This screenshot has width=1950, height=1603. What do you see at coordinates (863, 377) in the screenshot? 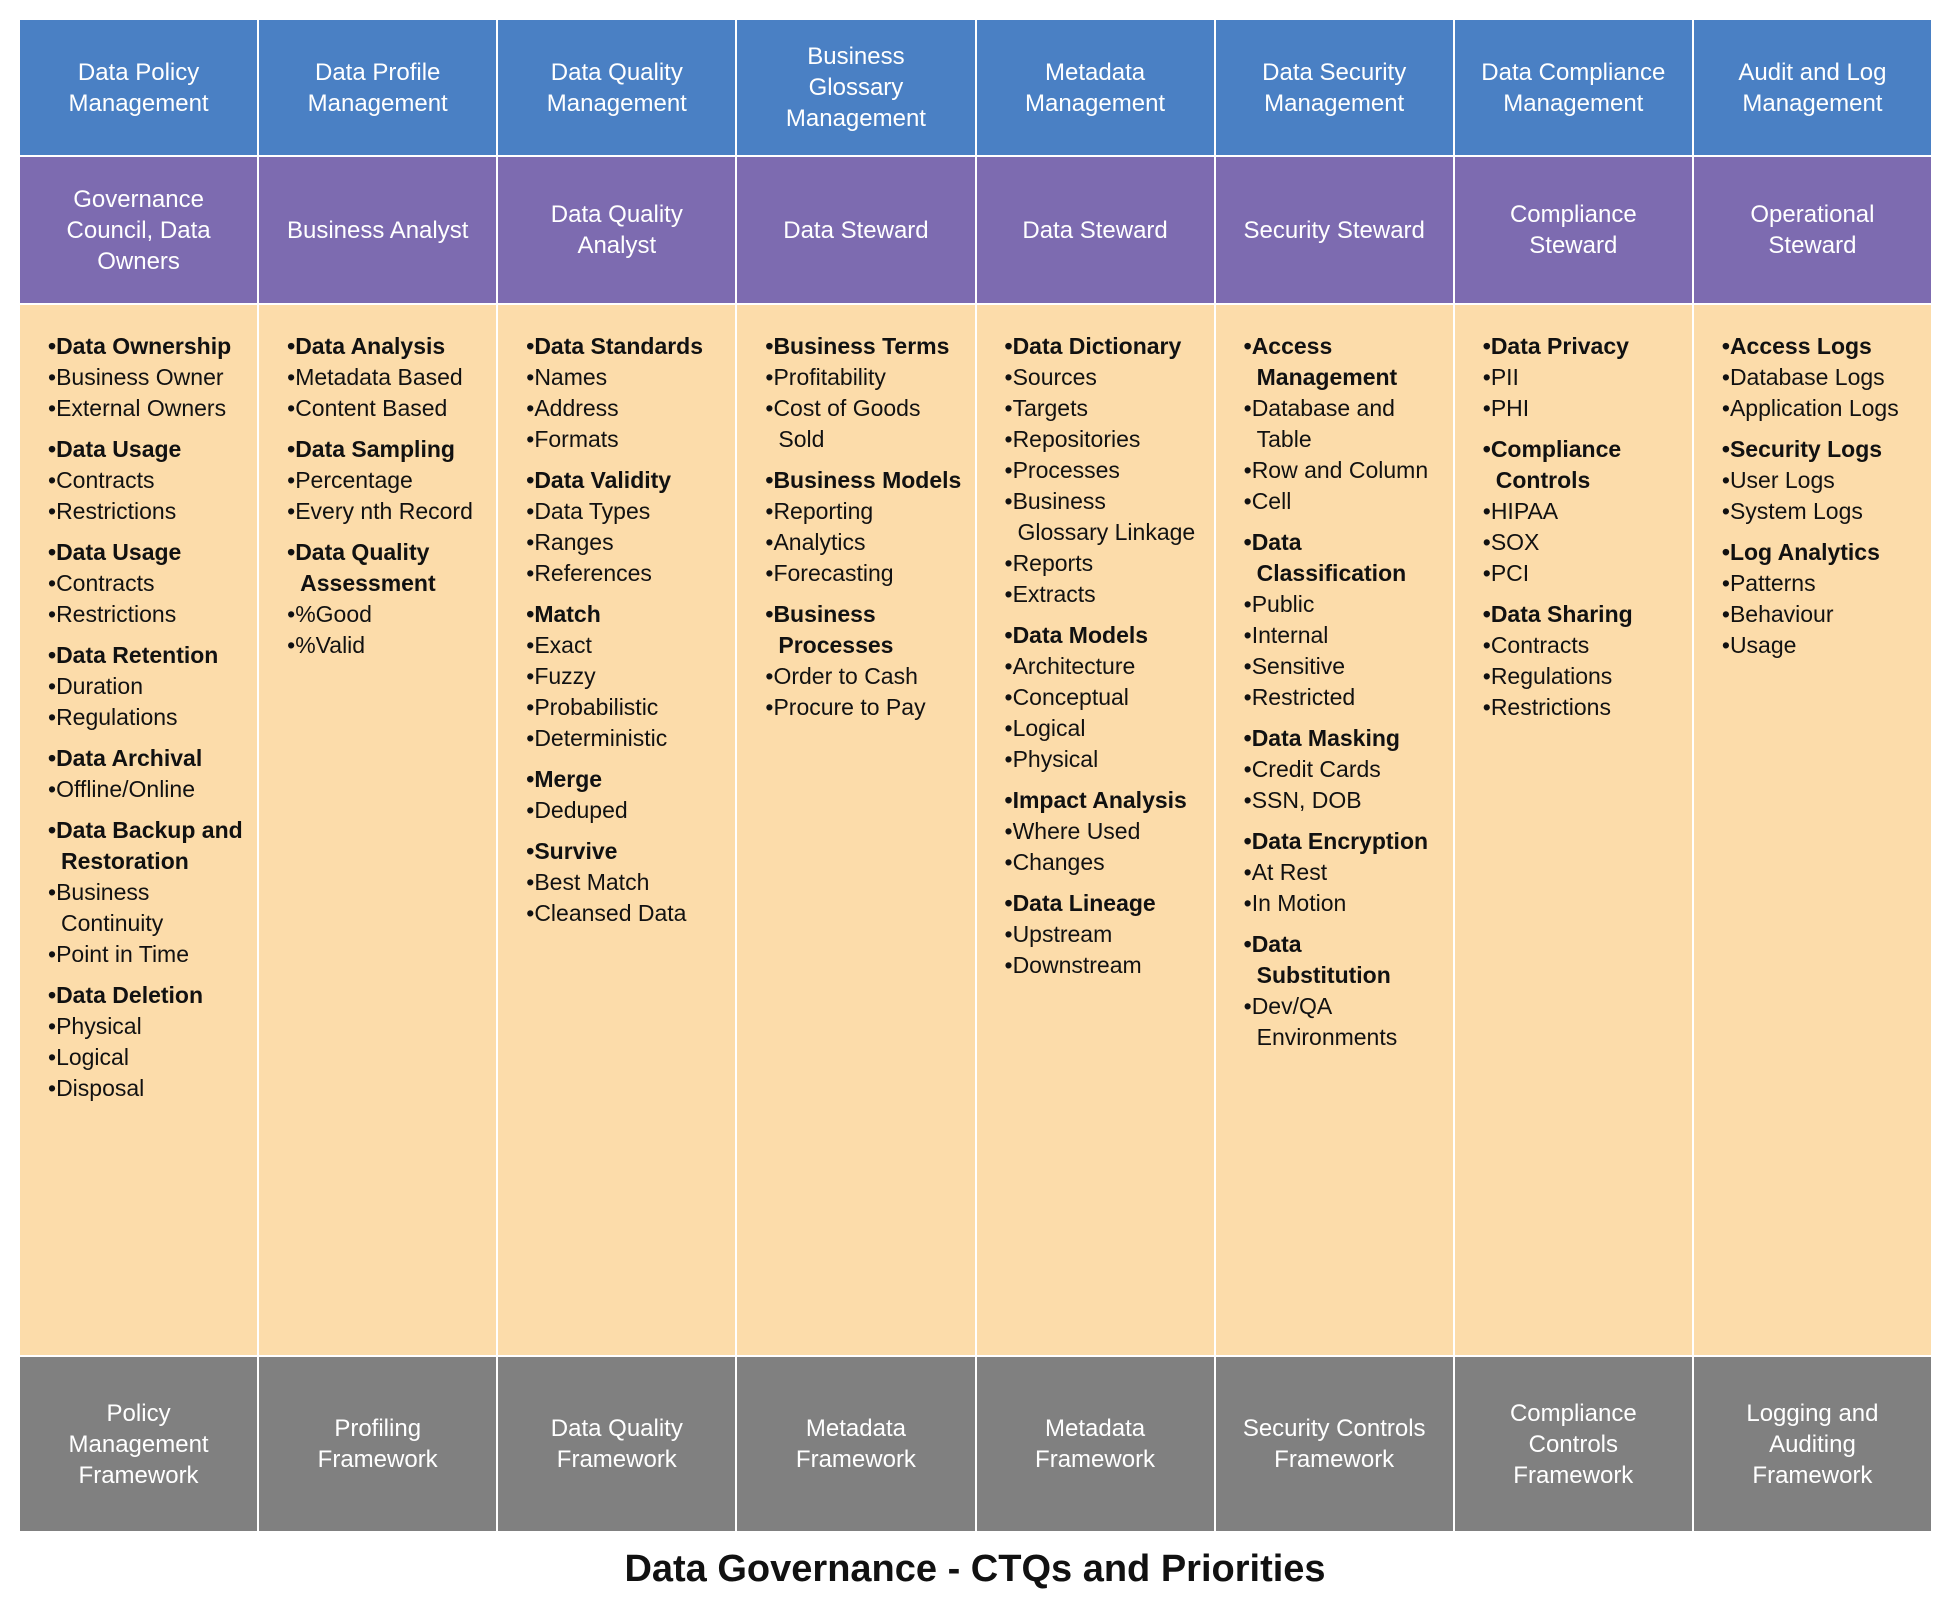
I see `group-item: Profitability` at bounding box center [863, 377].